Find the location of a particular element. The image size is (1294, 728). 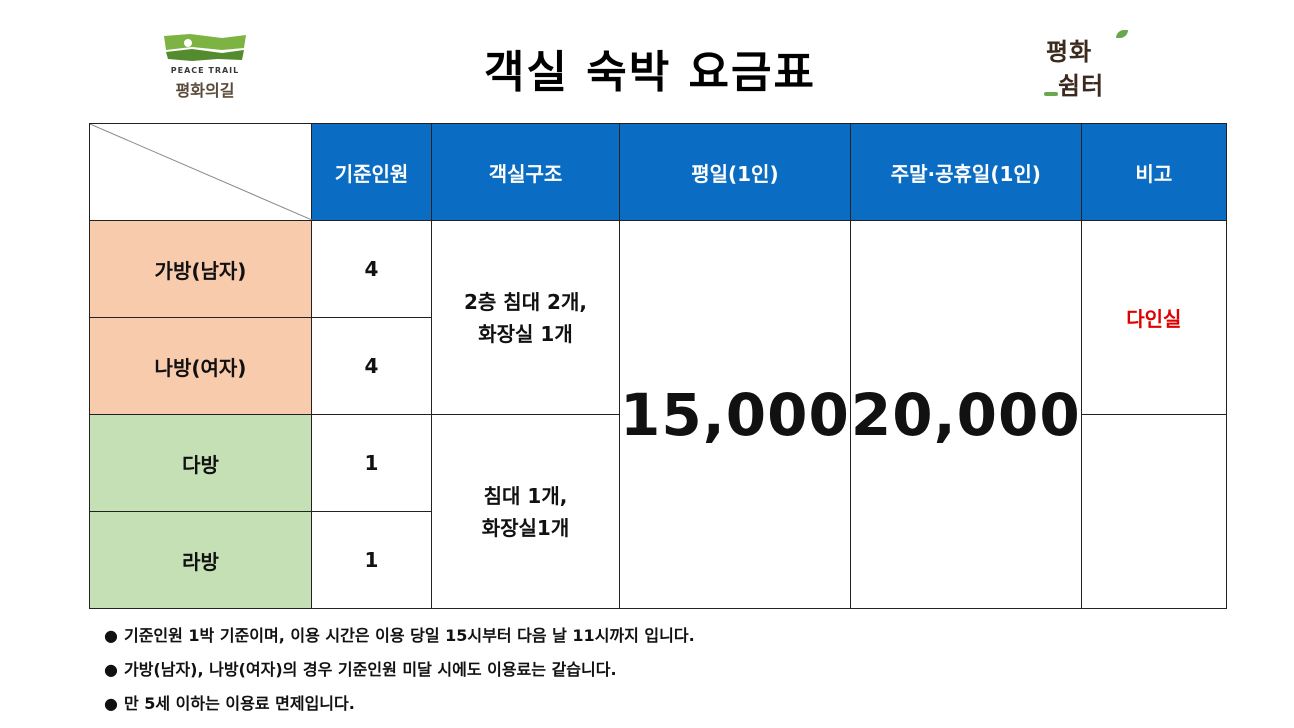

note-item: ● 만 5세 이하는 이용료 면제입니다. is located at coordinates (399, 709).